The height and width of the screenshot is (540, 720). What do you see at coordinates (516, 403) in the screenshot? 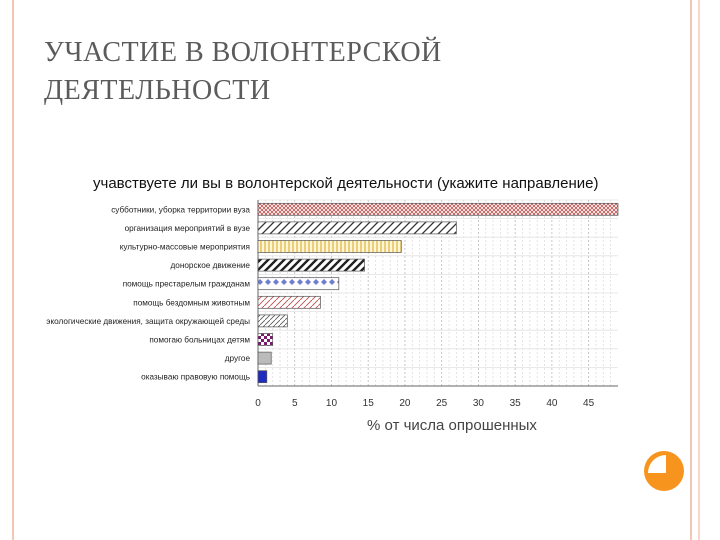
I see `x-tick-label: 35` at bounding box center [516, 403].